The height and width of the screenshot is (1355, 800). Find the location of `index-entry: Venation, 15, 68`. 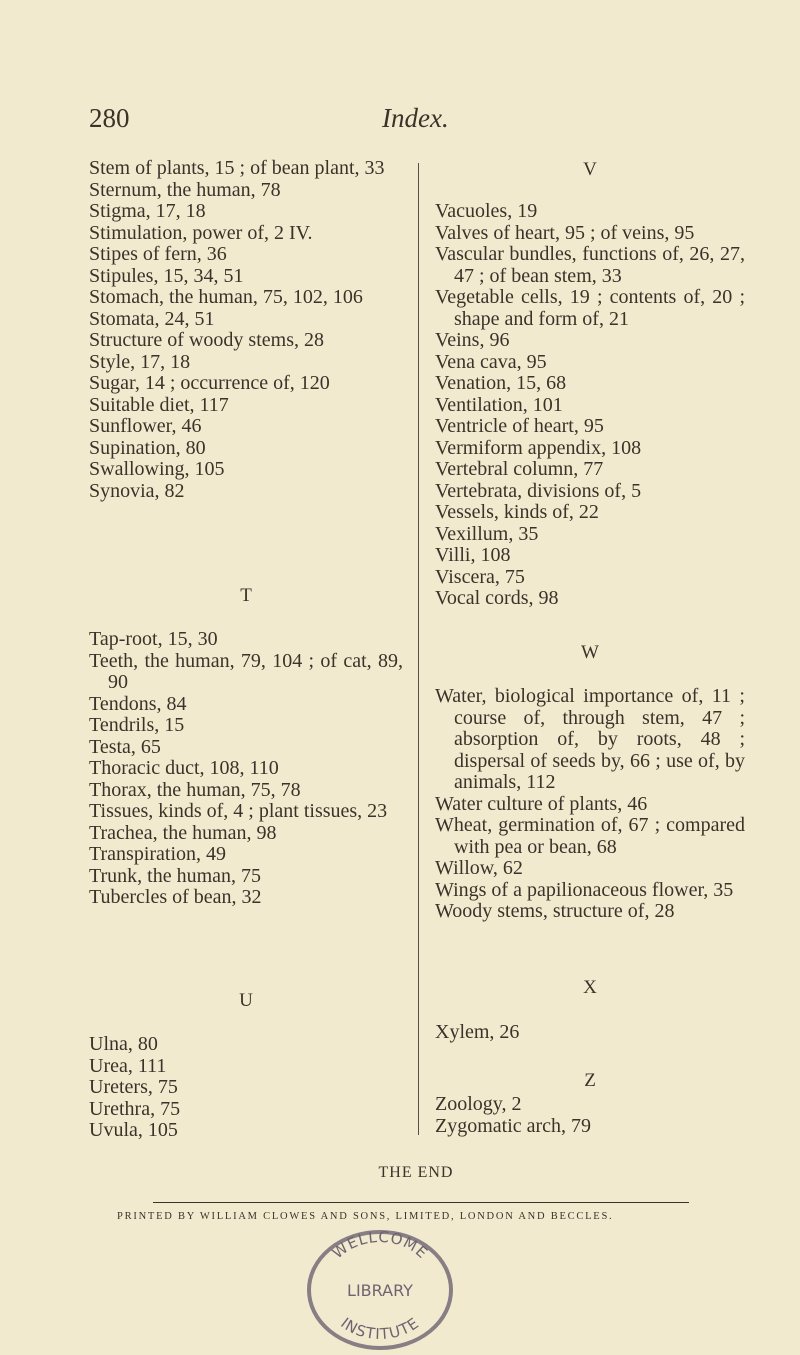

index-entry: Venation, 15, 68 is located at coordinates (501, 383).